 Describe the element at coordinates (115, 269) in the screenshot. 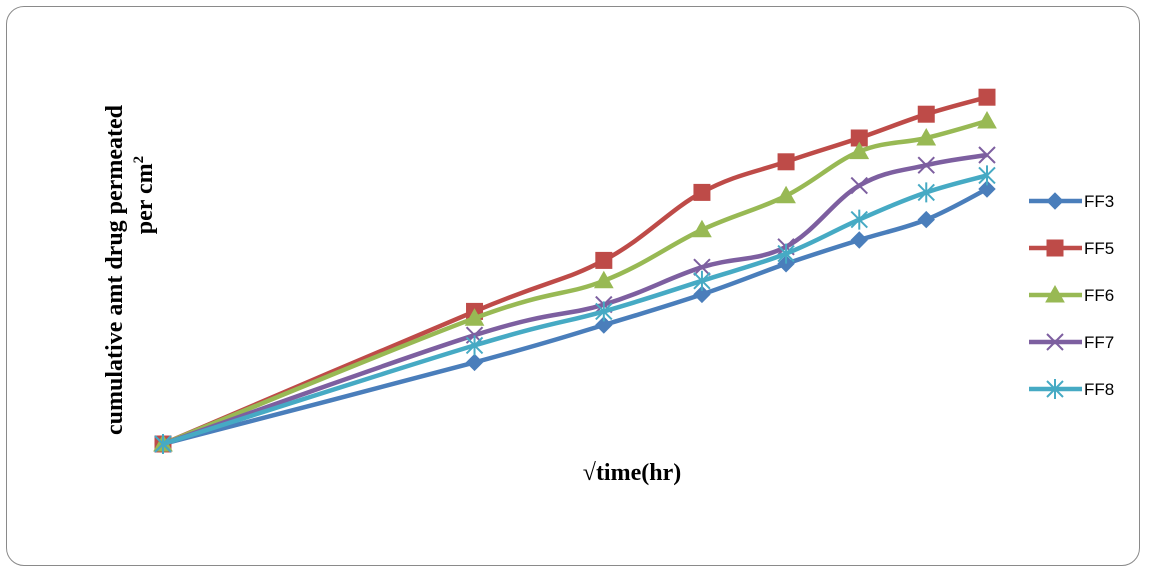

I see `y-axis-title-line1: cumulative amt drug permeated` at that location.